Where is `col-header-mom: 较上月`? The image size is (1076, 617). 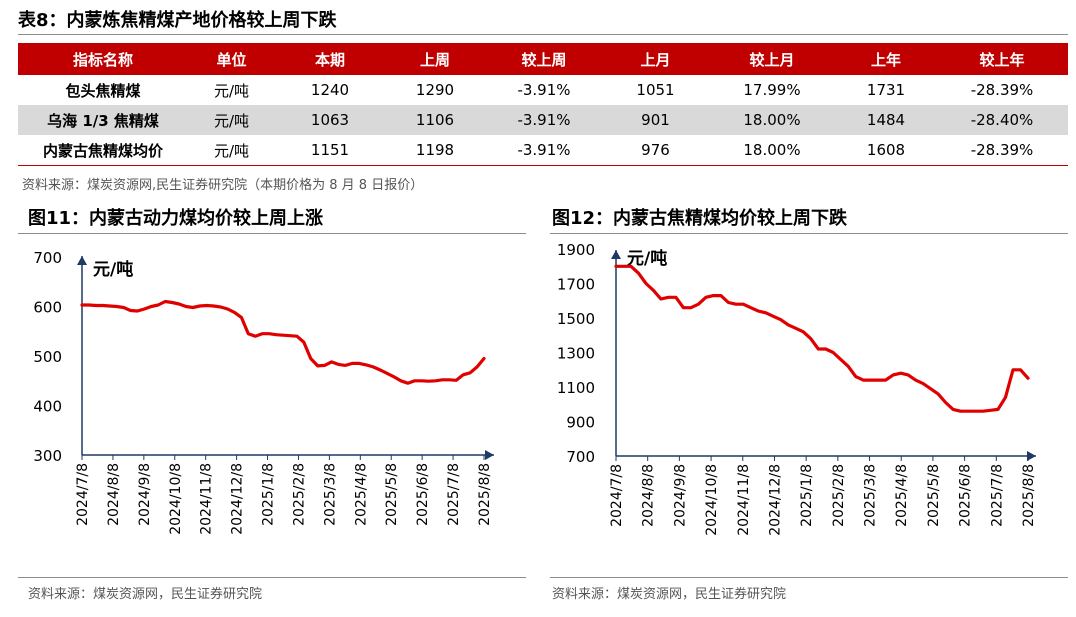 col-header-mom: 较上月 is located at coordinates (772, 59).